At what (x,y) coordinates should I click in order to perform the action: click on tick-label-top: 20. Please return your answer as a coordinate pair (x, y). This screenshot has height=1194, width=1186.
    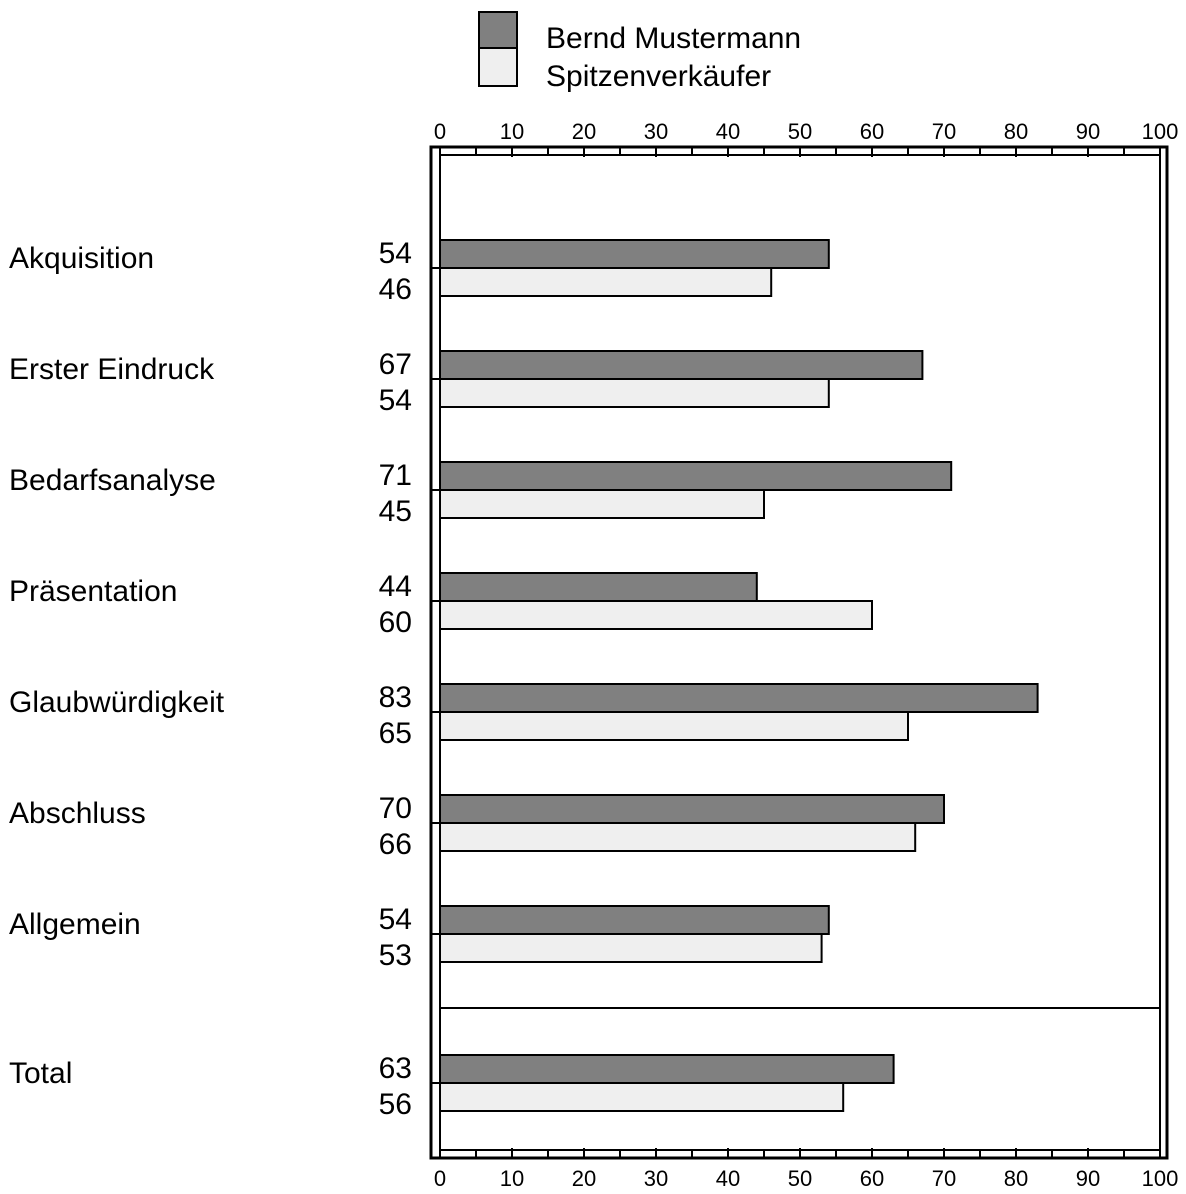
    Looking at the image, I should click on (584, 131).